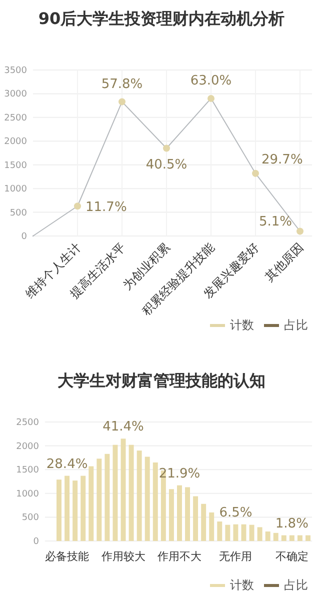  Describe the element at coordinates (179, 556) in the screenshot. I see `x-tick-label: 作用不大` at that location.